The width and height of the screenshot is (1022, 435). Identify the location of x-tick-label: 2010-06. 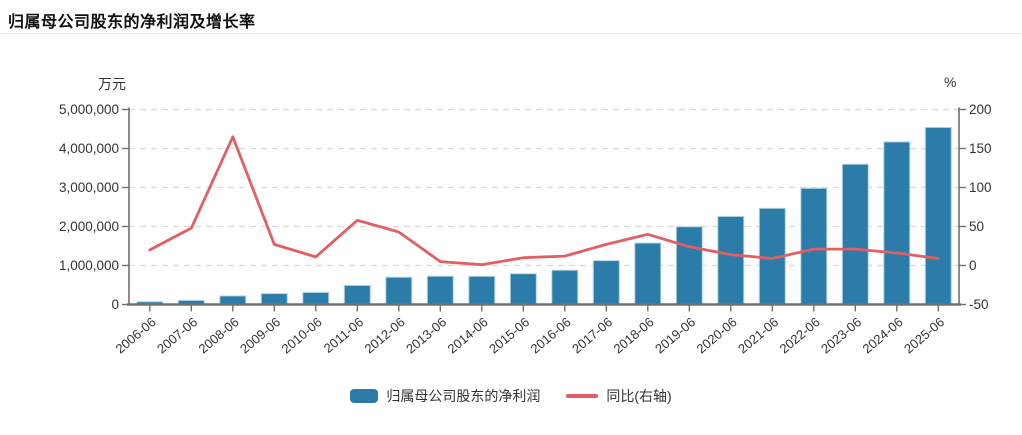
(301, 335).